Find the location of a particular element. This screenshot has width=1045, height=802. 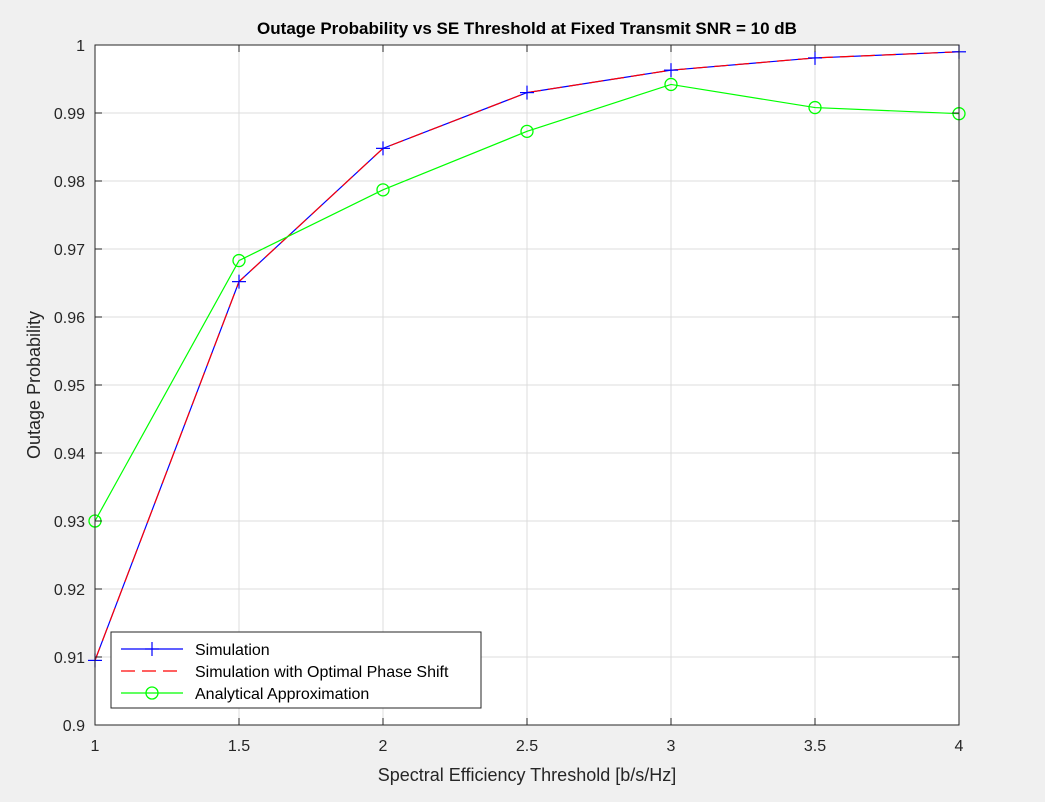

y-tick-label: 1 is located at coordinates (80, 46).